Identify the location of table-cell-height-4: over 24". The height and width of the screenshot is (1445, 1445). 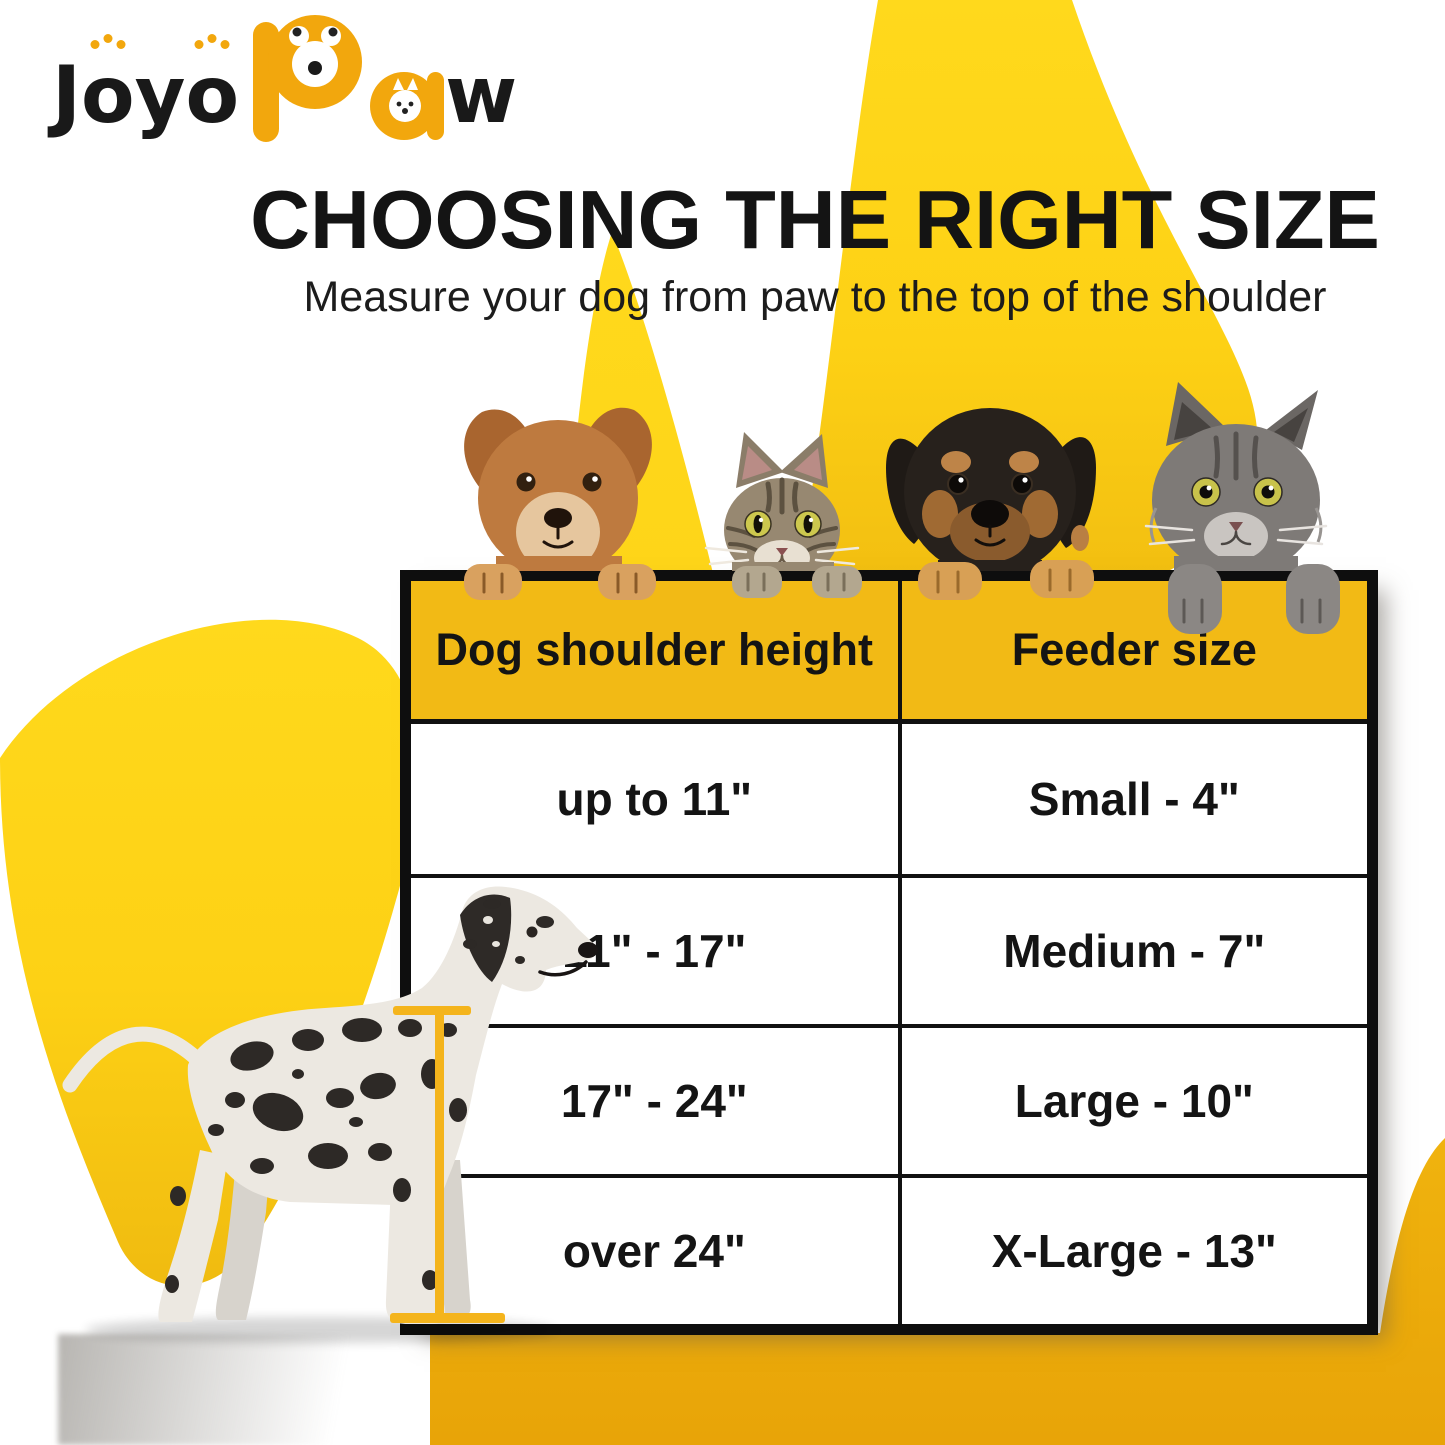
(654, 1249).